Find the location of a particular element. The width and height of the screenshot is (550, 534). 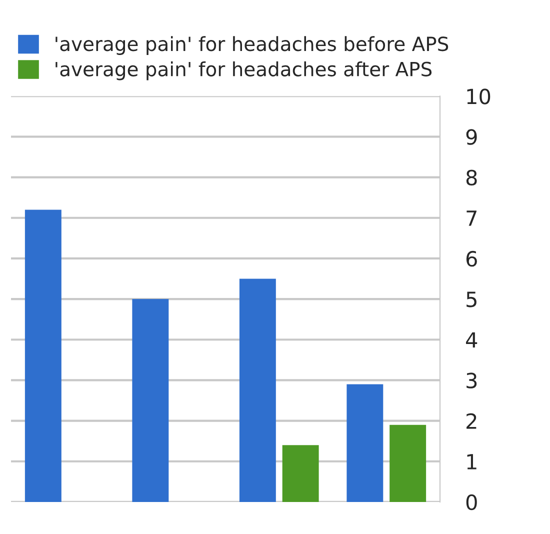

y-tick-label: 1 is located at coordinates (471, 462).